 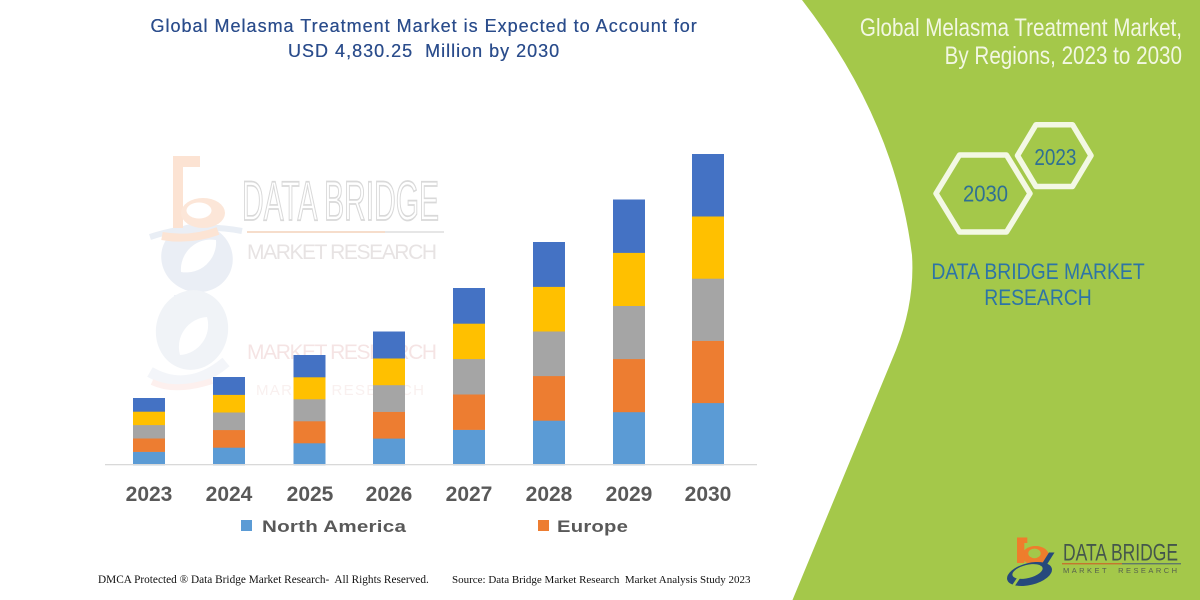 What do you see at coordinates (1055, 157) in the screenshot?
I see `svg-text: 2023` at bounding box center [1055, 157].